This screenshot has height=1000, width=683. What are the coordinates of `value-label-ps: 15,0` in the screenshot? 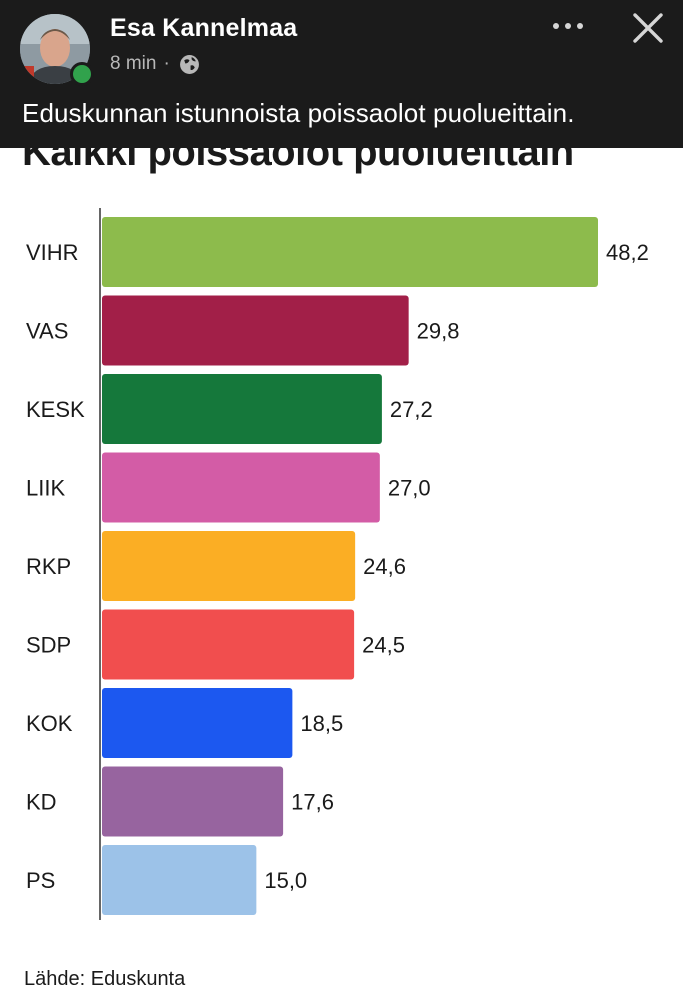 It's located at (285, 880).